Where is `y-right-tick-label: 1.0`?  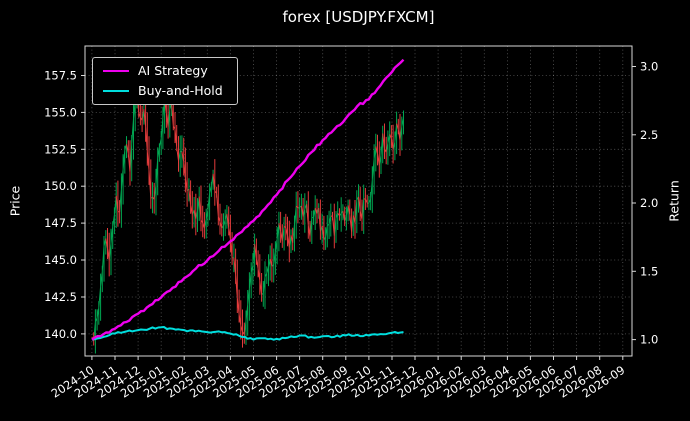
y-right-tick-label: 1.0 is located at coordinates (649, 340).